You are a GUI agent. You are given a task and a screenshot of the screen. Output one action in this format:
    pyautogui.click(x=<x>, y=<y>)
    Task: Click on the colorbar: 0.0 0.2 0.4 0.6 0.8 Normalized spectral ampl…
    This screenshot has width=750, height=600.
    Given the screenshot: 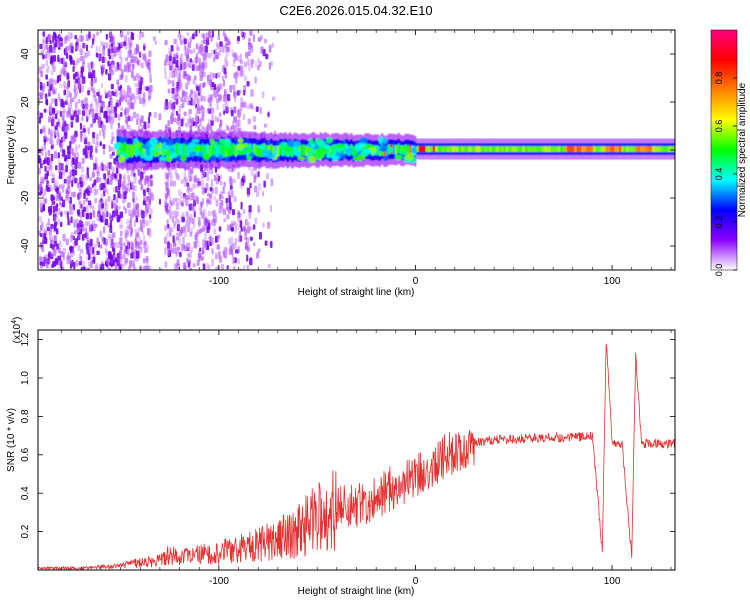 What is the action you would take?
    pyautogui.click(x=729, y=152)
    